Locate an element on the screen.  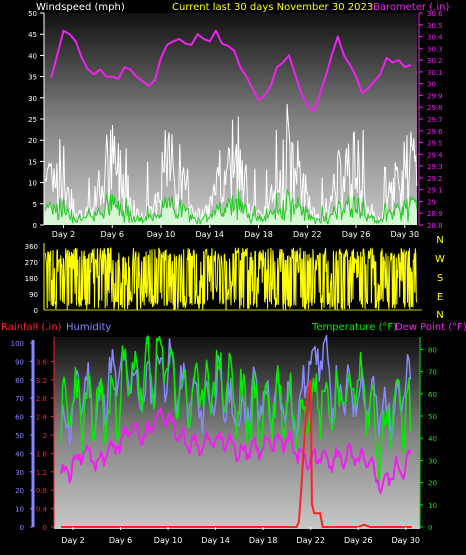
wind-tick-label: 35 is located at coordinates (32, 78).